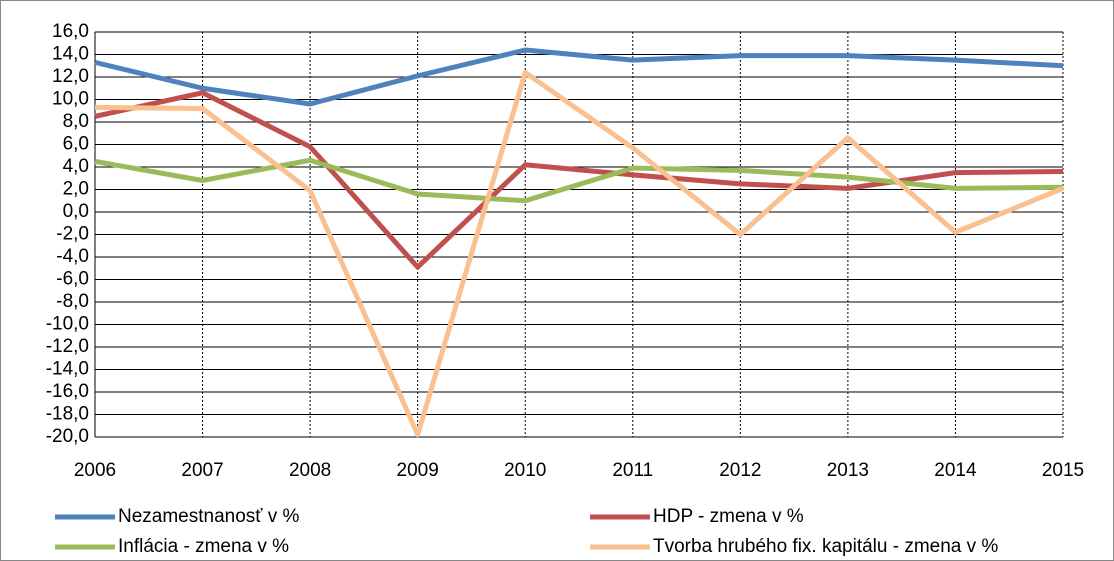 This screenshot has height=561, width=1114. I want to click on y-tick-label: 12,0, so click(70, 76).